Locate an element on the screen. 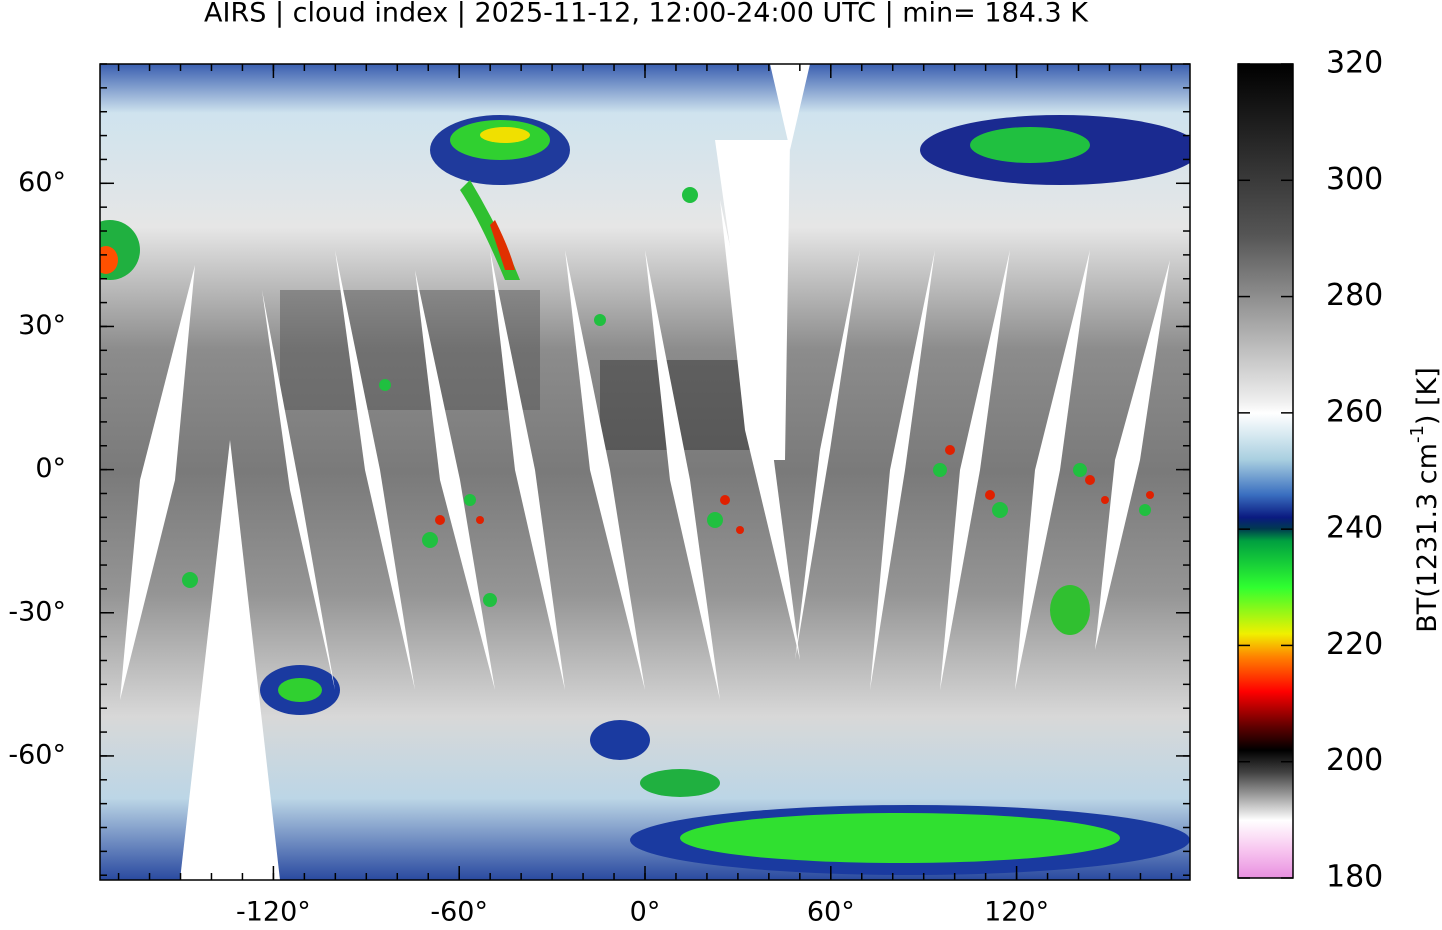 The image size is (1442, 930). colorbar-label-end: ) [K] is located at coordinates (1427, 396).